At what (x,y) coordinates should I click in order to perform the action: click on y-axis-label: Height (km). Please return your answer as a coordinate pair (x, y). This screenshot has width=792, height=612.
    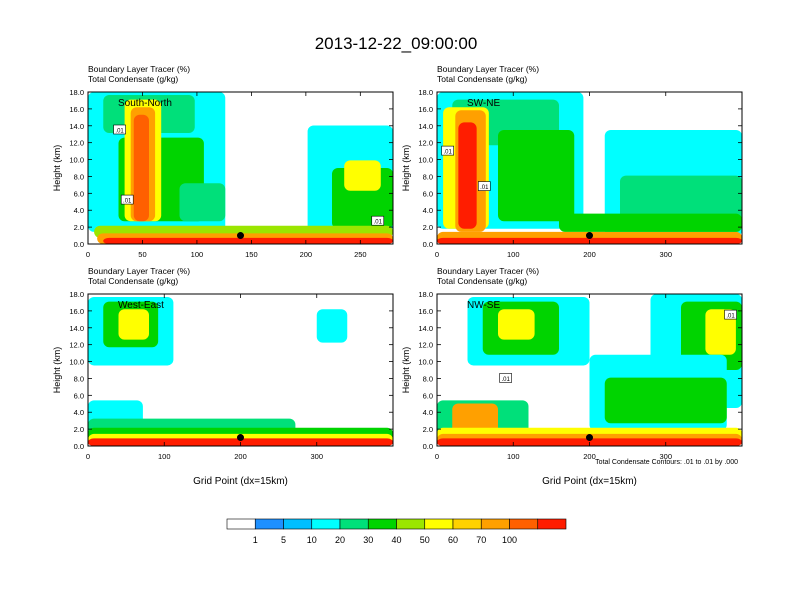
    Looking at the image, I should click on (57, 370).